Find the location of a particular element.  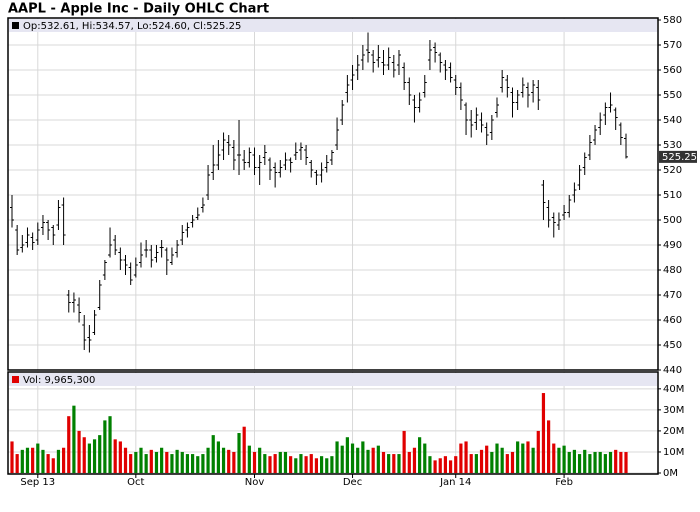

x-tick-label: Oct is located at coordinates (135, 482).